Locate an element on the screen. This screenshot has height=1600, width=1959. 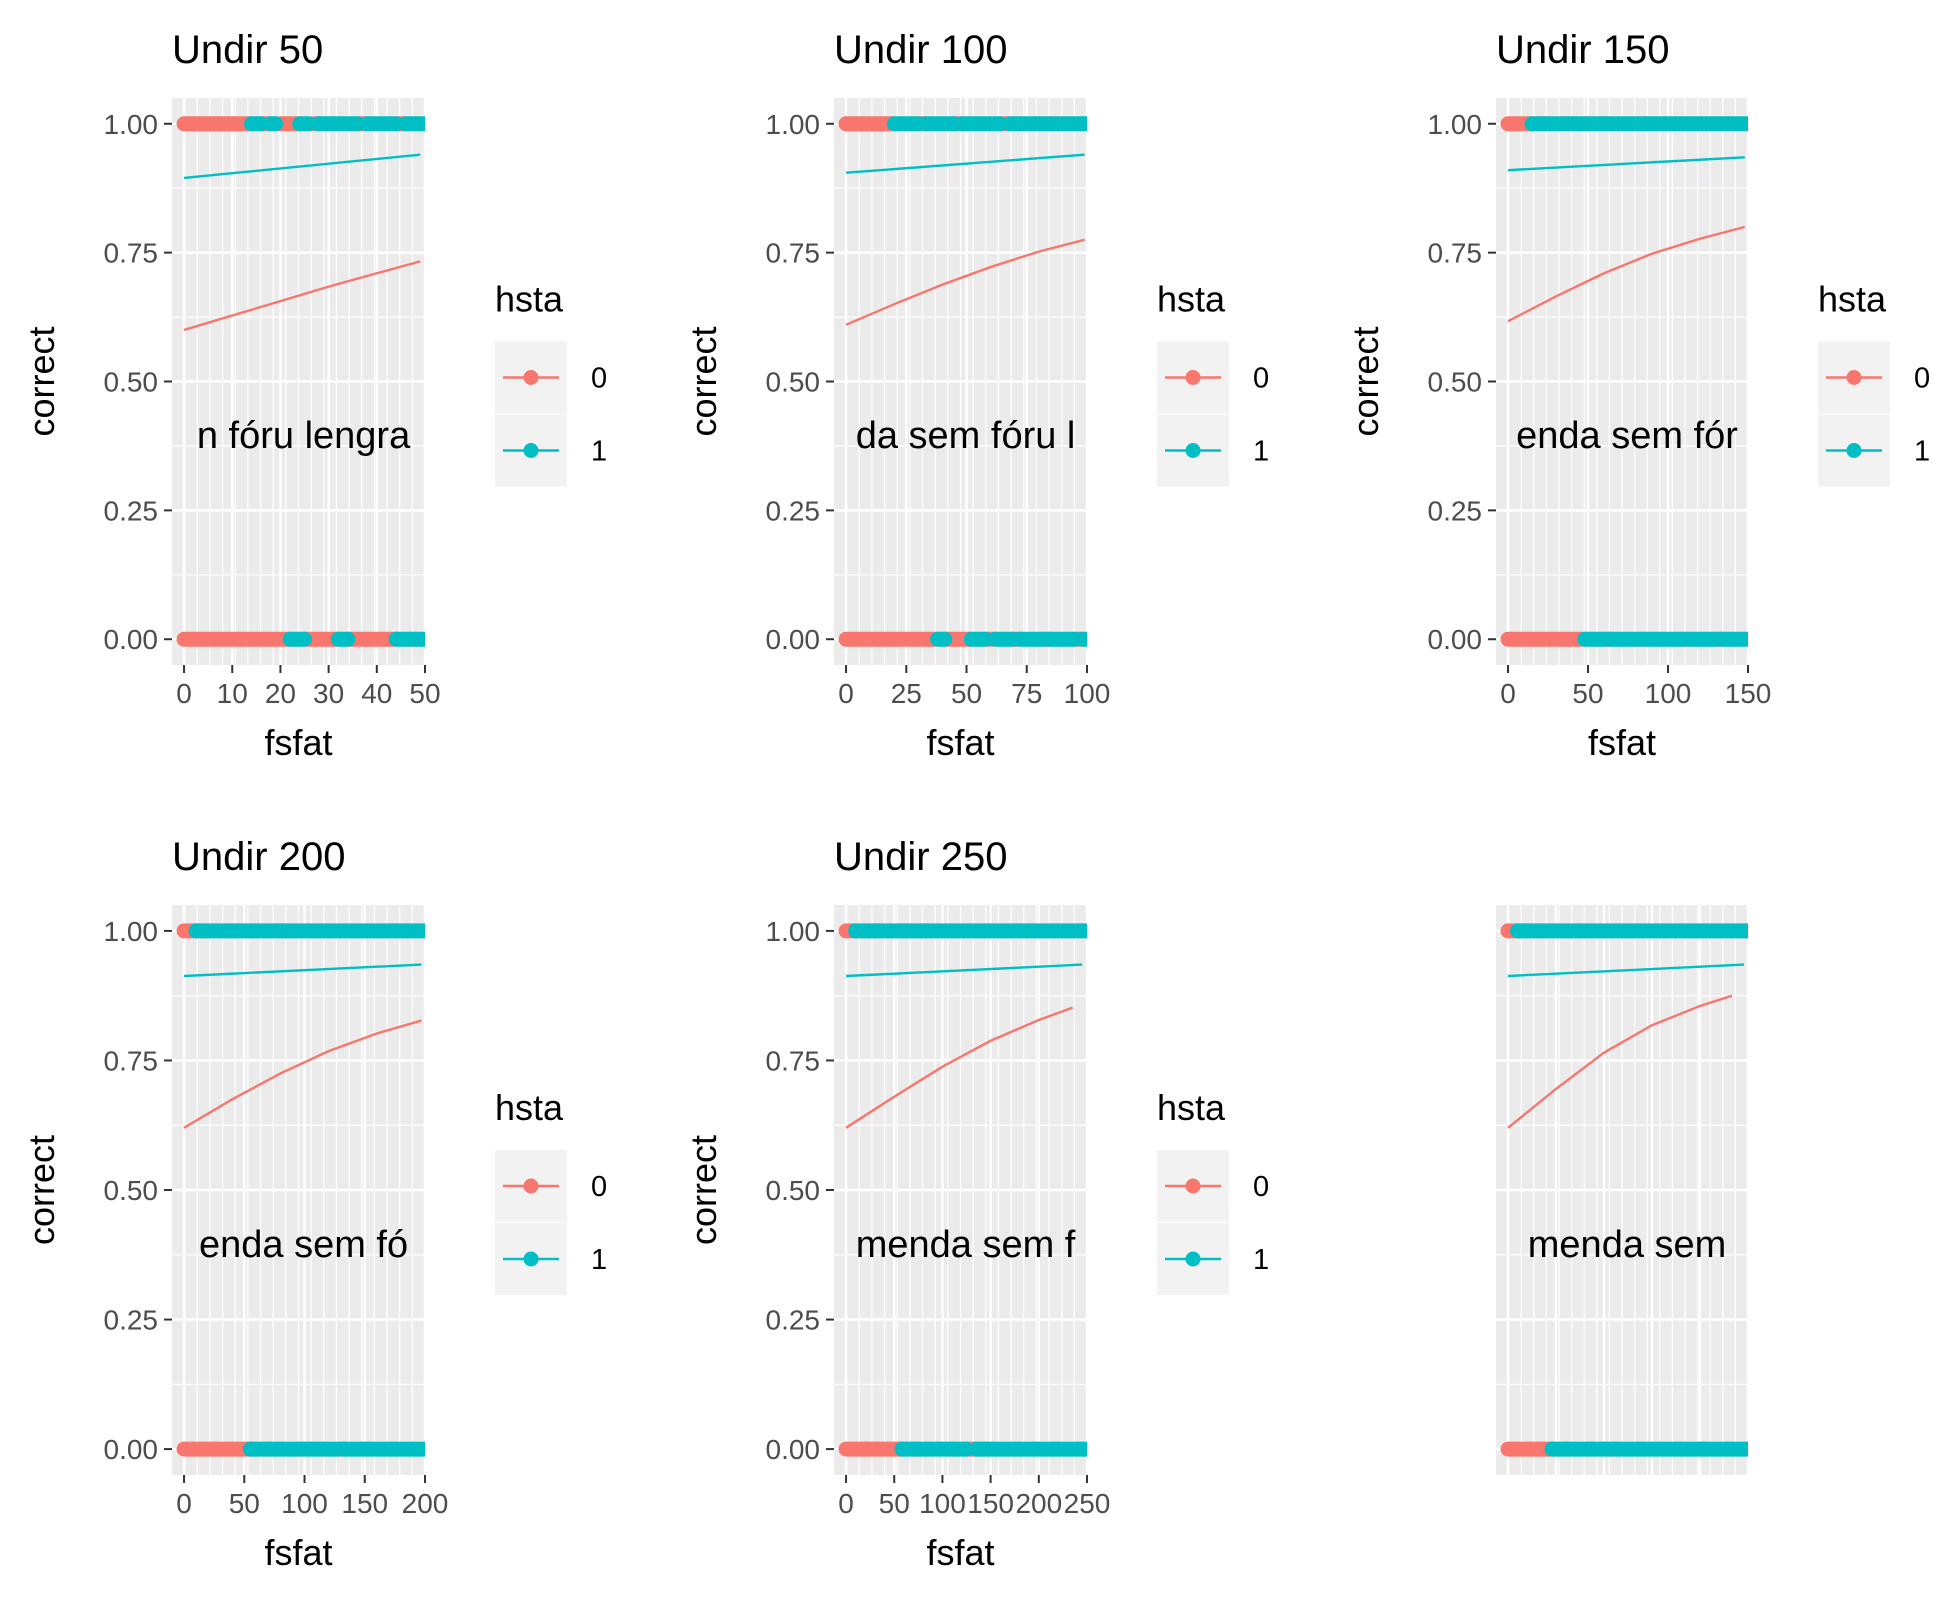
x-tick-label: 30 is located at coordinates (328, 693).